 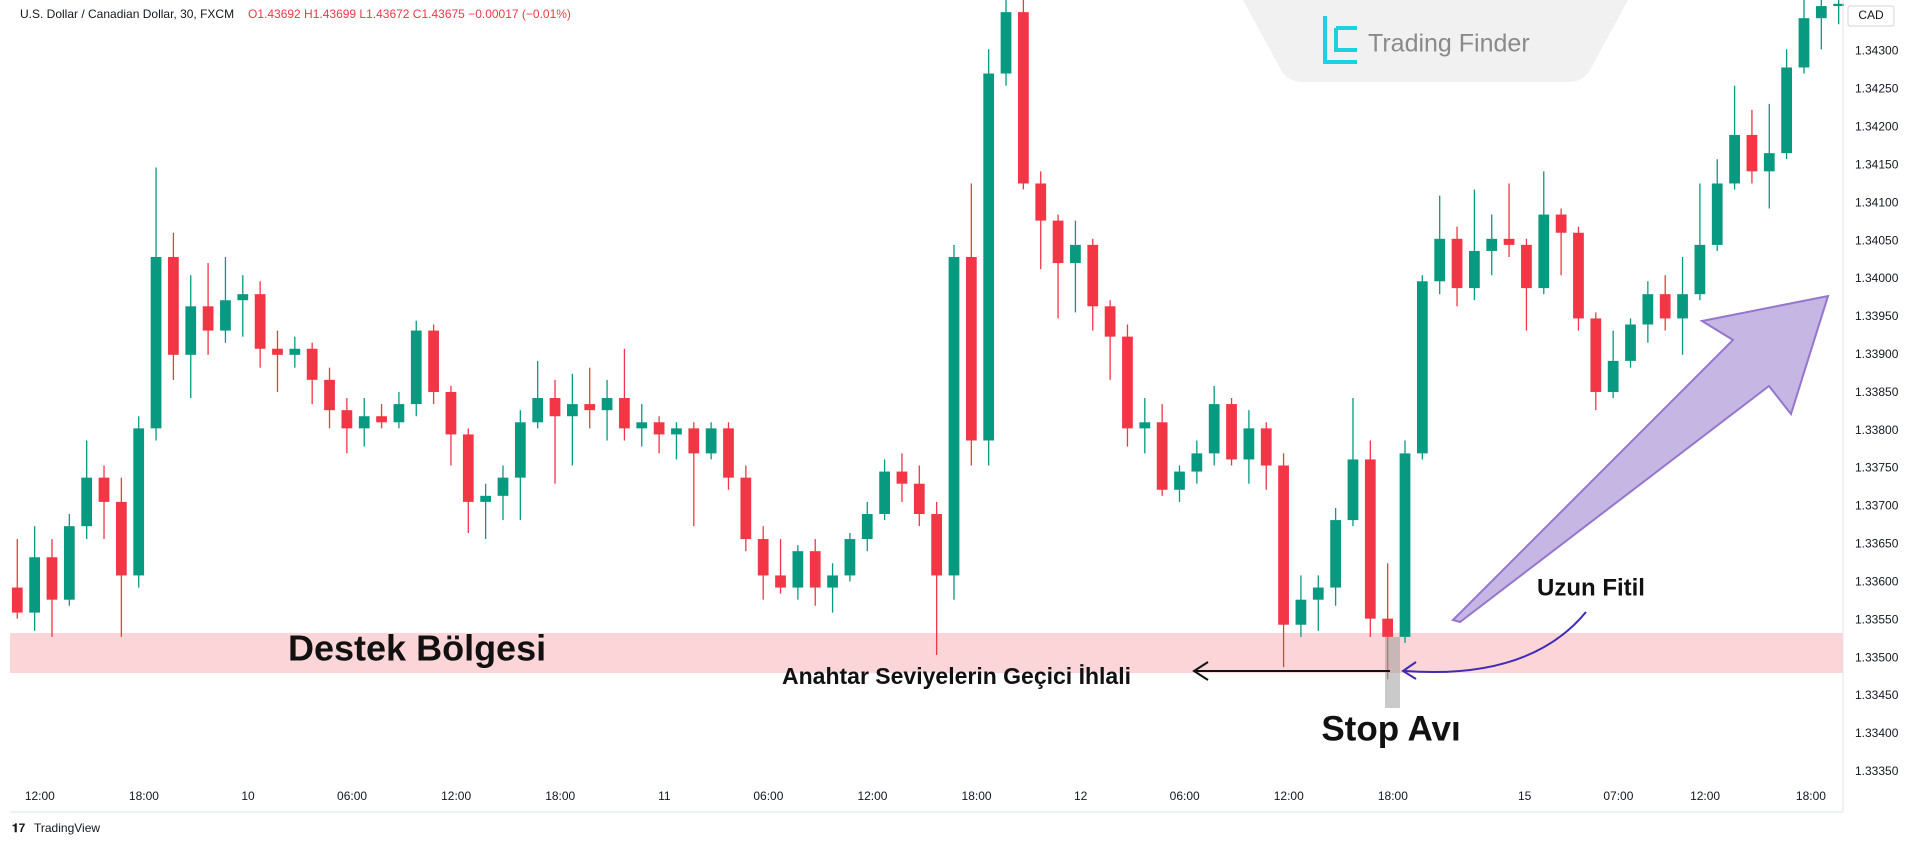 What do you see at coordinates (127, 14) in the screenshot?
I see `symbol-title: U.S. Dollar / Canadian Dollar, 30, FXCM` at bounding box center [127, 14].